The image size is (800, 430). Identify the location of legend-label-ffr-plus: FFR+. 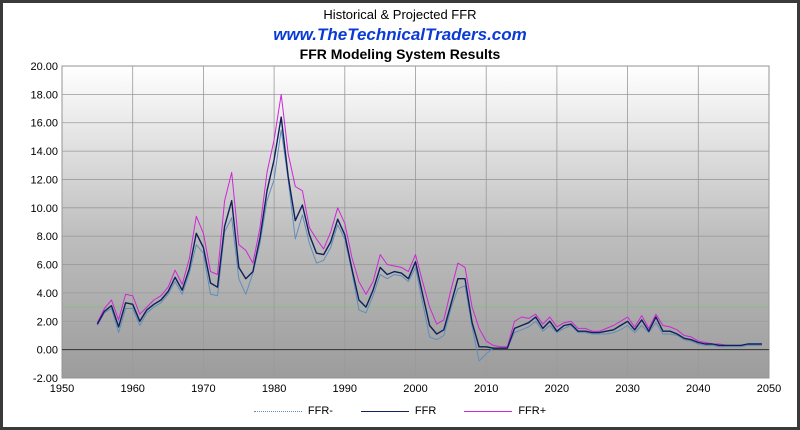
(532, 411).